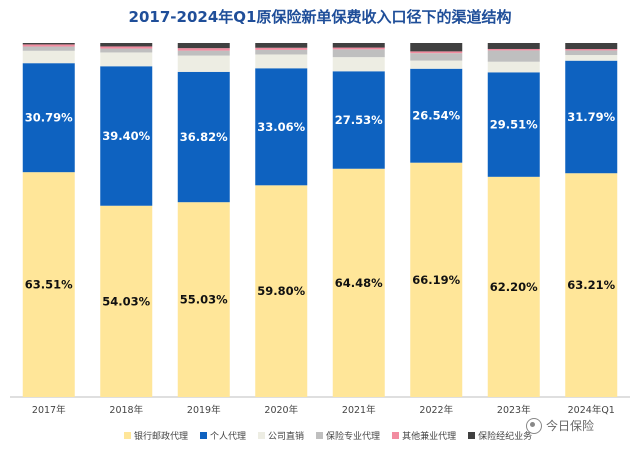  What do you see at coordinates (49, 410) in the screenshot?
I see `x-tick-label: 2017年` at bounding box center [49, 410].